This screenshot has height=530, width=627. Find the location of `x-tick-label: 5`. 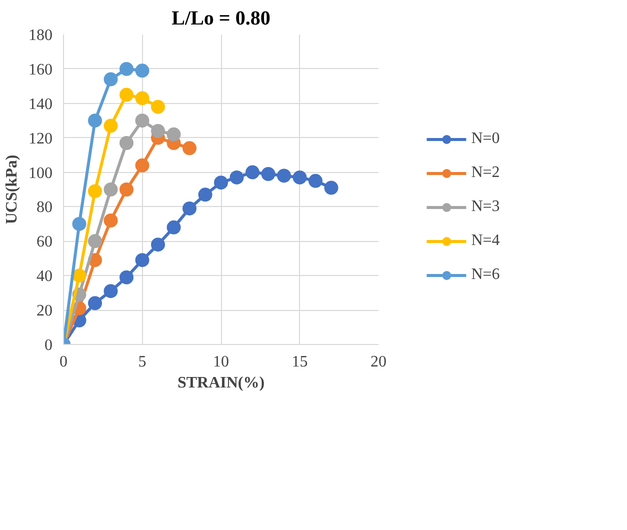

x-tick-label: 5 is located at coordinates (142, 362).